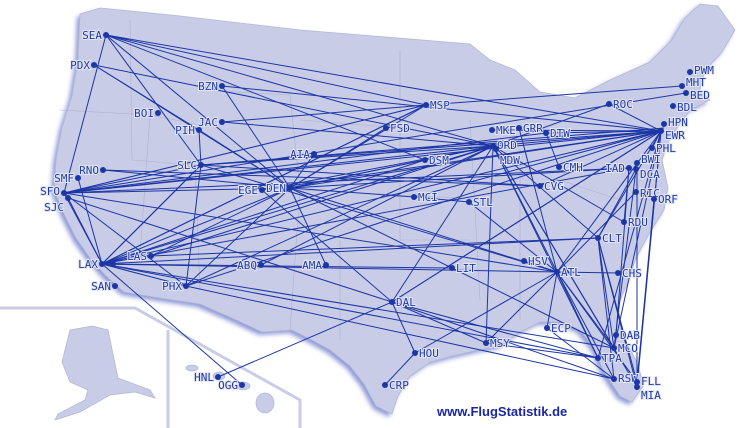 The image size is (740, 428). I want to click on airport-den: DEN, so click(279, 188).